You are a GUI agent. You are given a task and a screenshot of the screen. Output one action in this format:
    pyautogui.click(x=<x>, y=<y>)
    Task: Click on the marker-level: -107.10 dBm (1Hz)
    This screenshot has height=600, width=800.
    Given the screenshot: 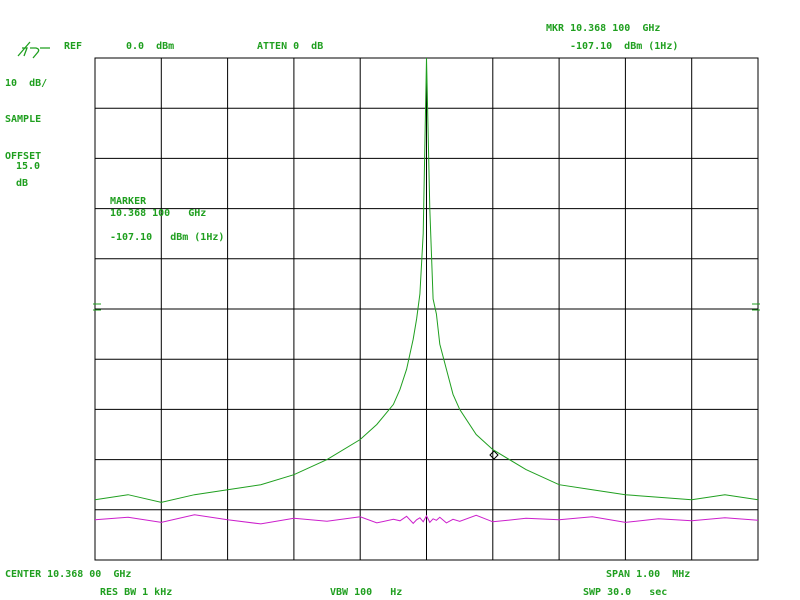 What is the action you would take?
    pyautogui.click(x=624, y=46)
    